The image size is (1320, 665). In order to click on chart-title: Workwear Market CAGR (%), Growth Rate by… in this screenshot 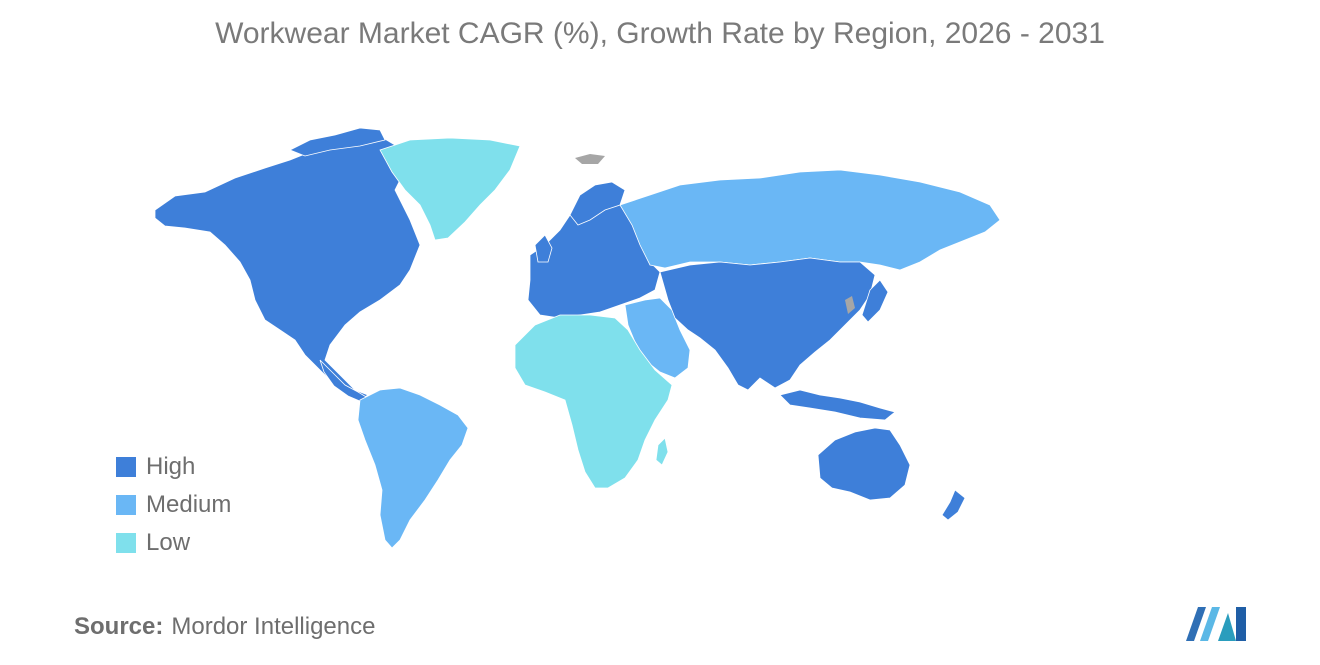, I will do `click(660, 33)`.